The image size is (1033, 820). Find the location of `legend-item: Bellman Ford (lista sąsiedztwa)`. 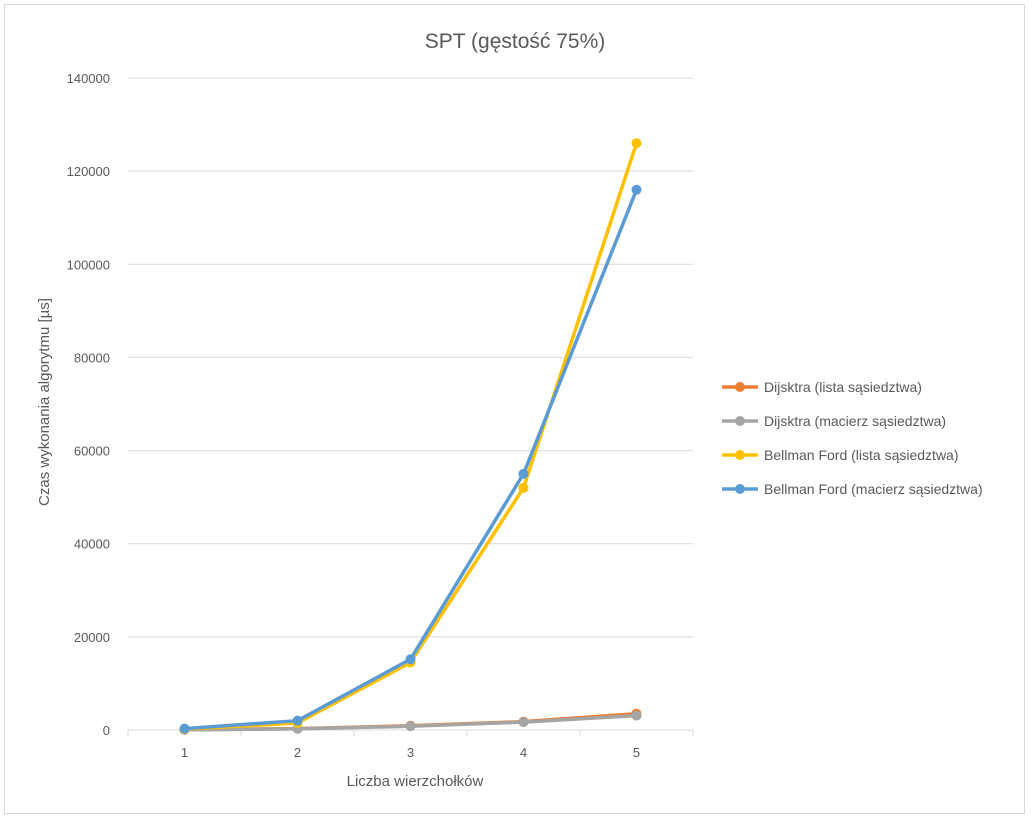

legend-item: Bellman Ford (lista sąsiedztwa) is located at coordinates (840, 455).